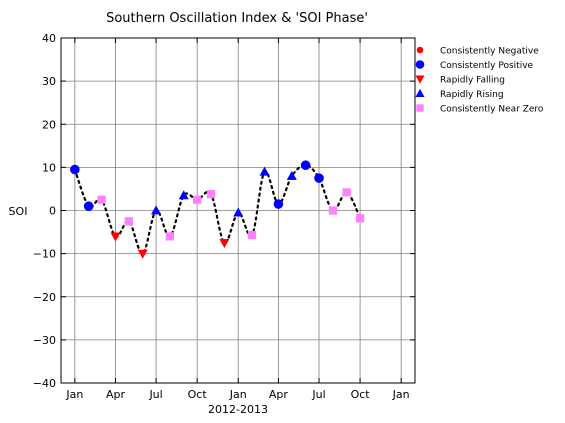 This screenshot has width=565, height=423. I want to click on data-points, so click(217, 209).